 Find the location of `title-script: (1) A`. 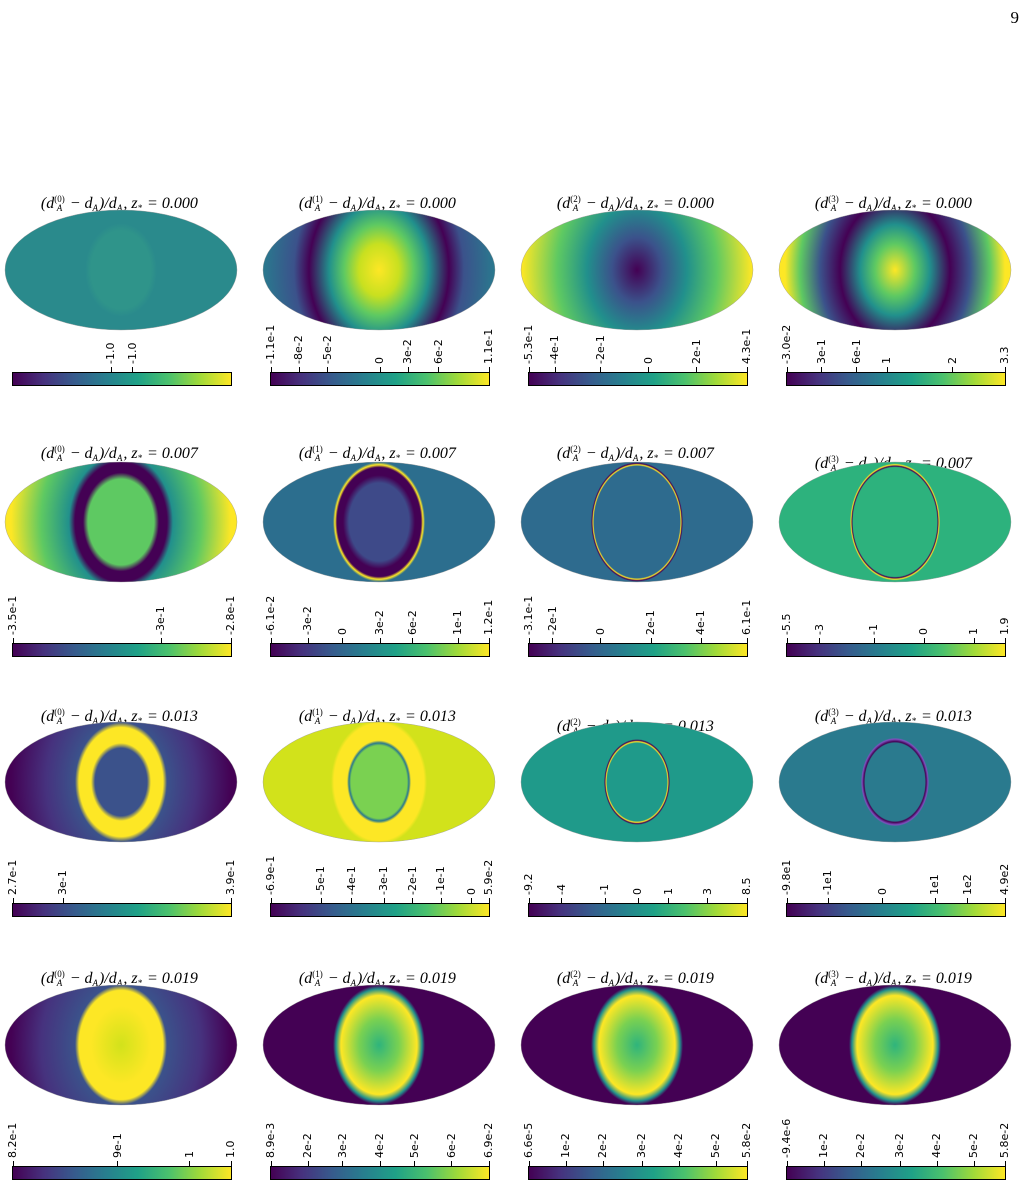

title-script: (1) A is located at coordinates (317, 454).